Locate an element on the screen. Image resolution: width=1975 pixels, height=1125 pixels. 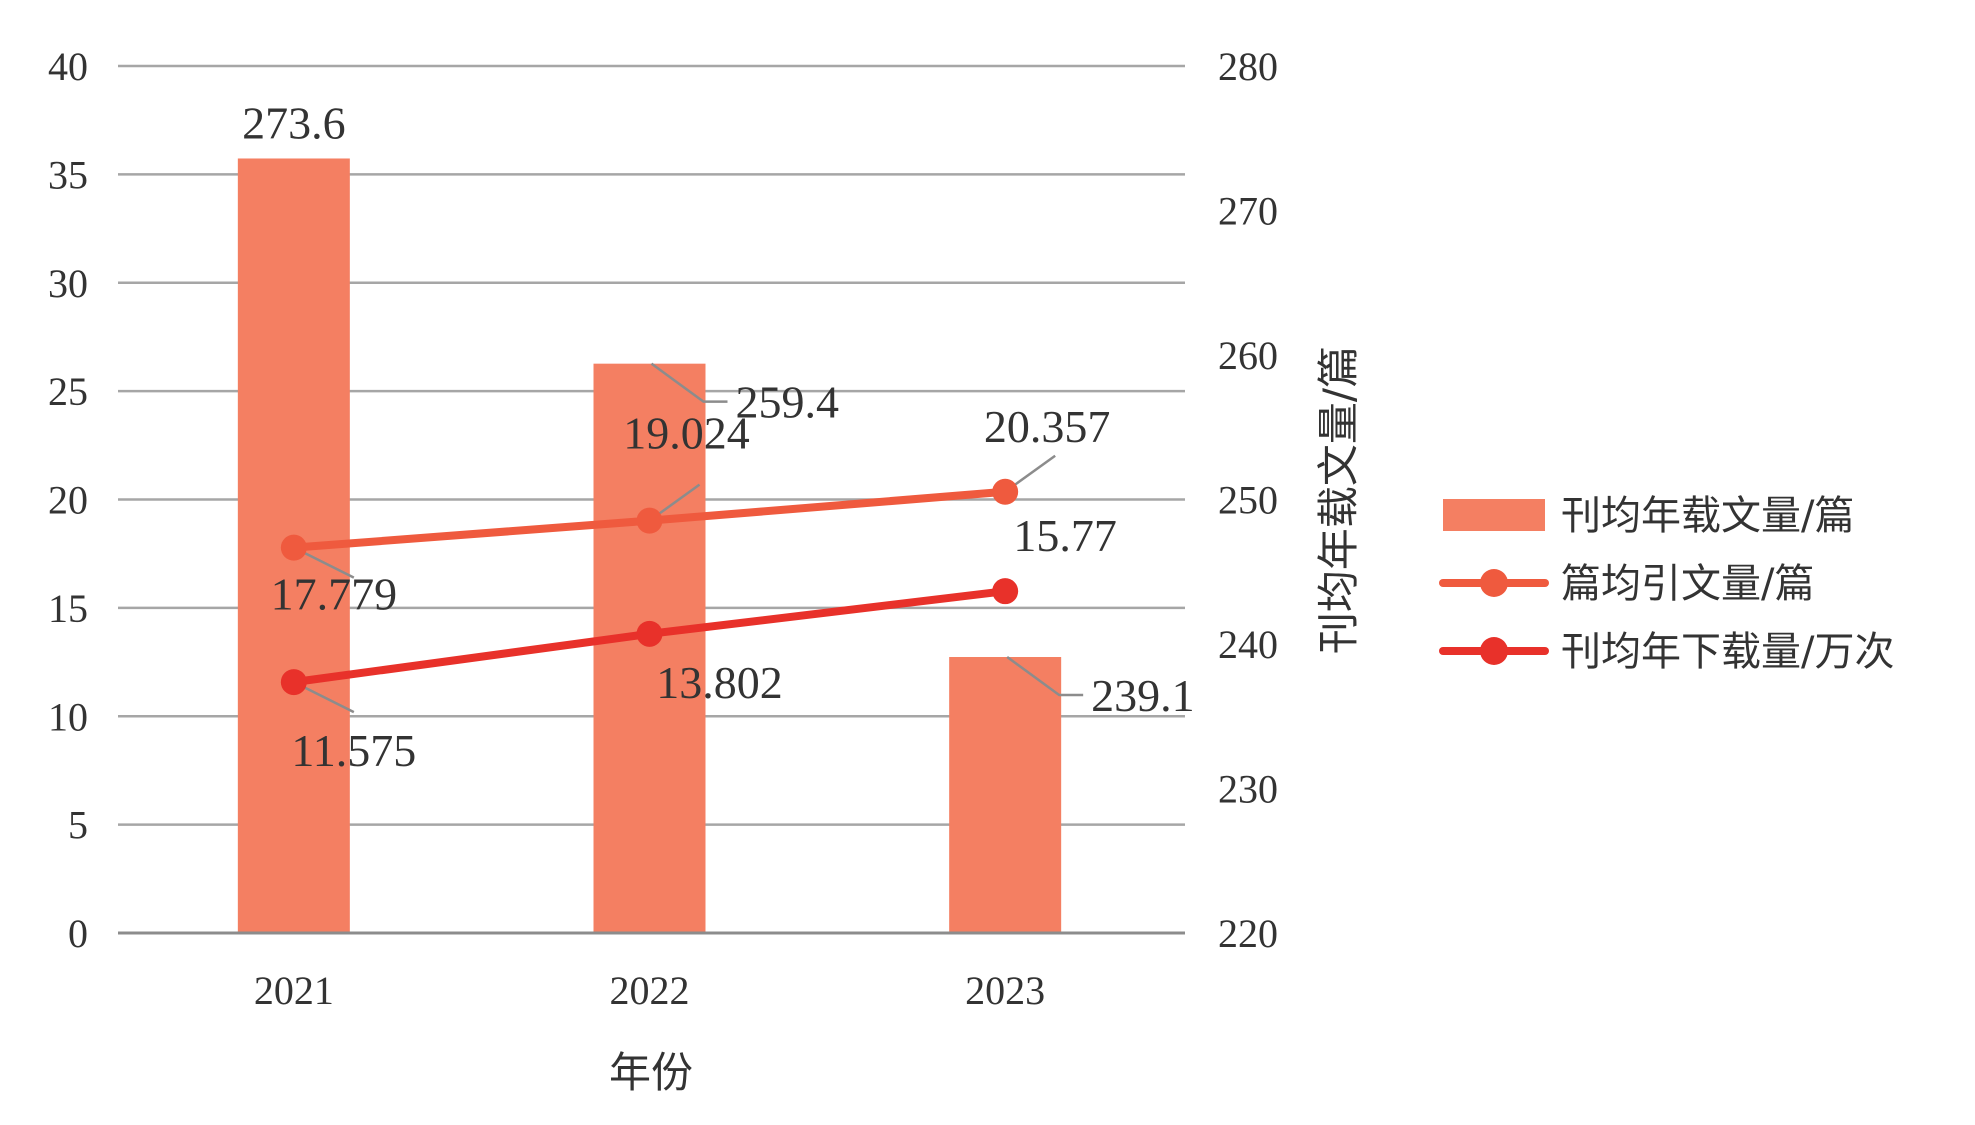
series-point-2-2022 is located at coordinates (649, 633).